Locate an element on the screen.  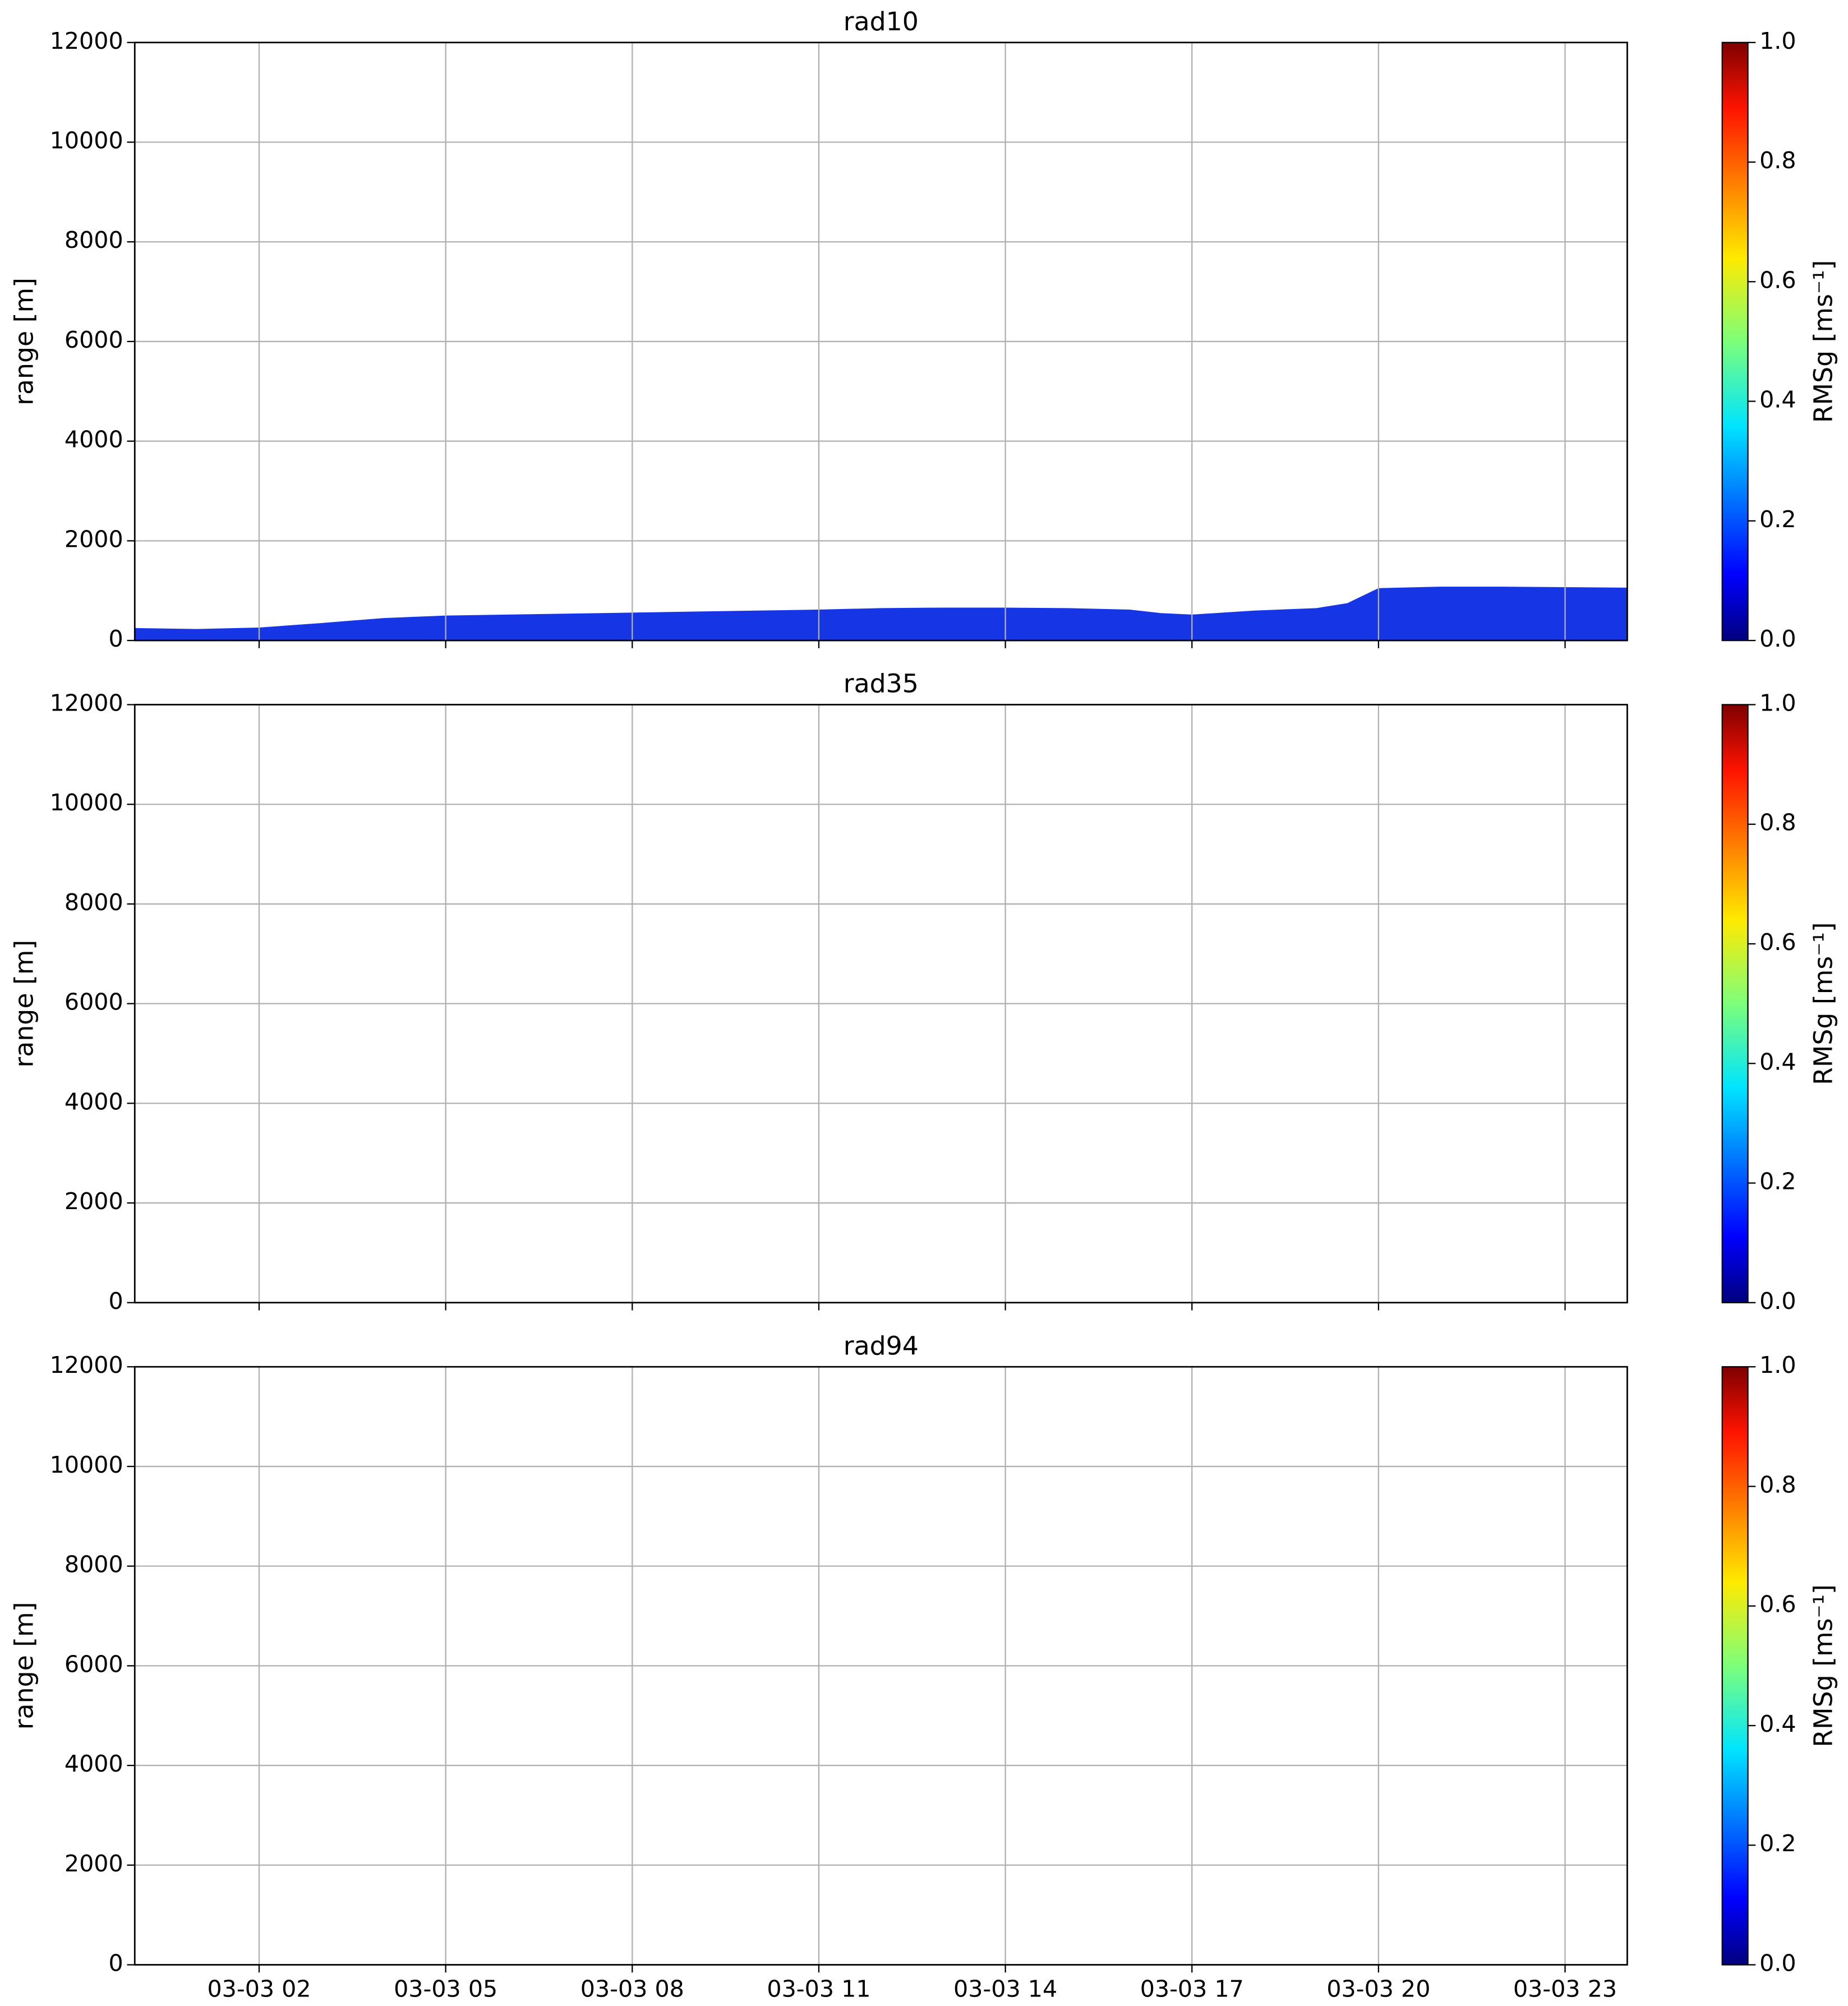
x-tick-label: 03-03 11 is located at coordinates (818, 1988).